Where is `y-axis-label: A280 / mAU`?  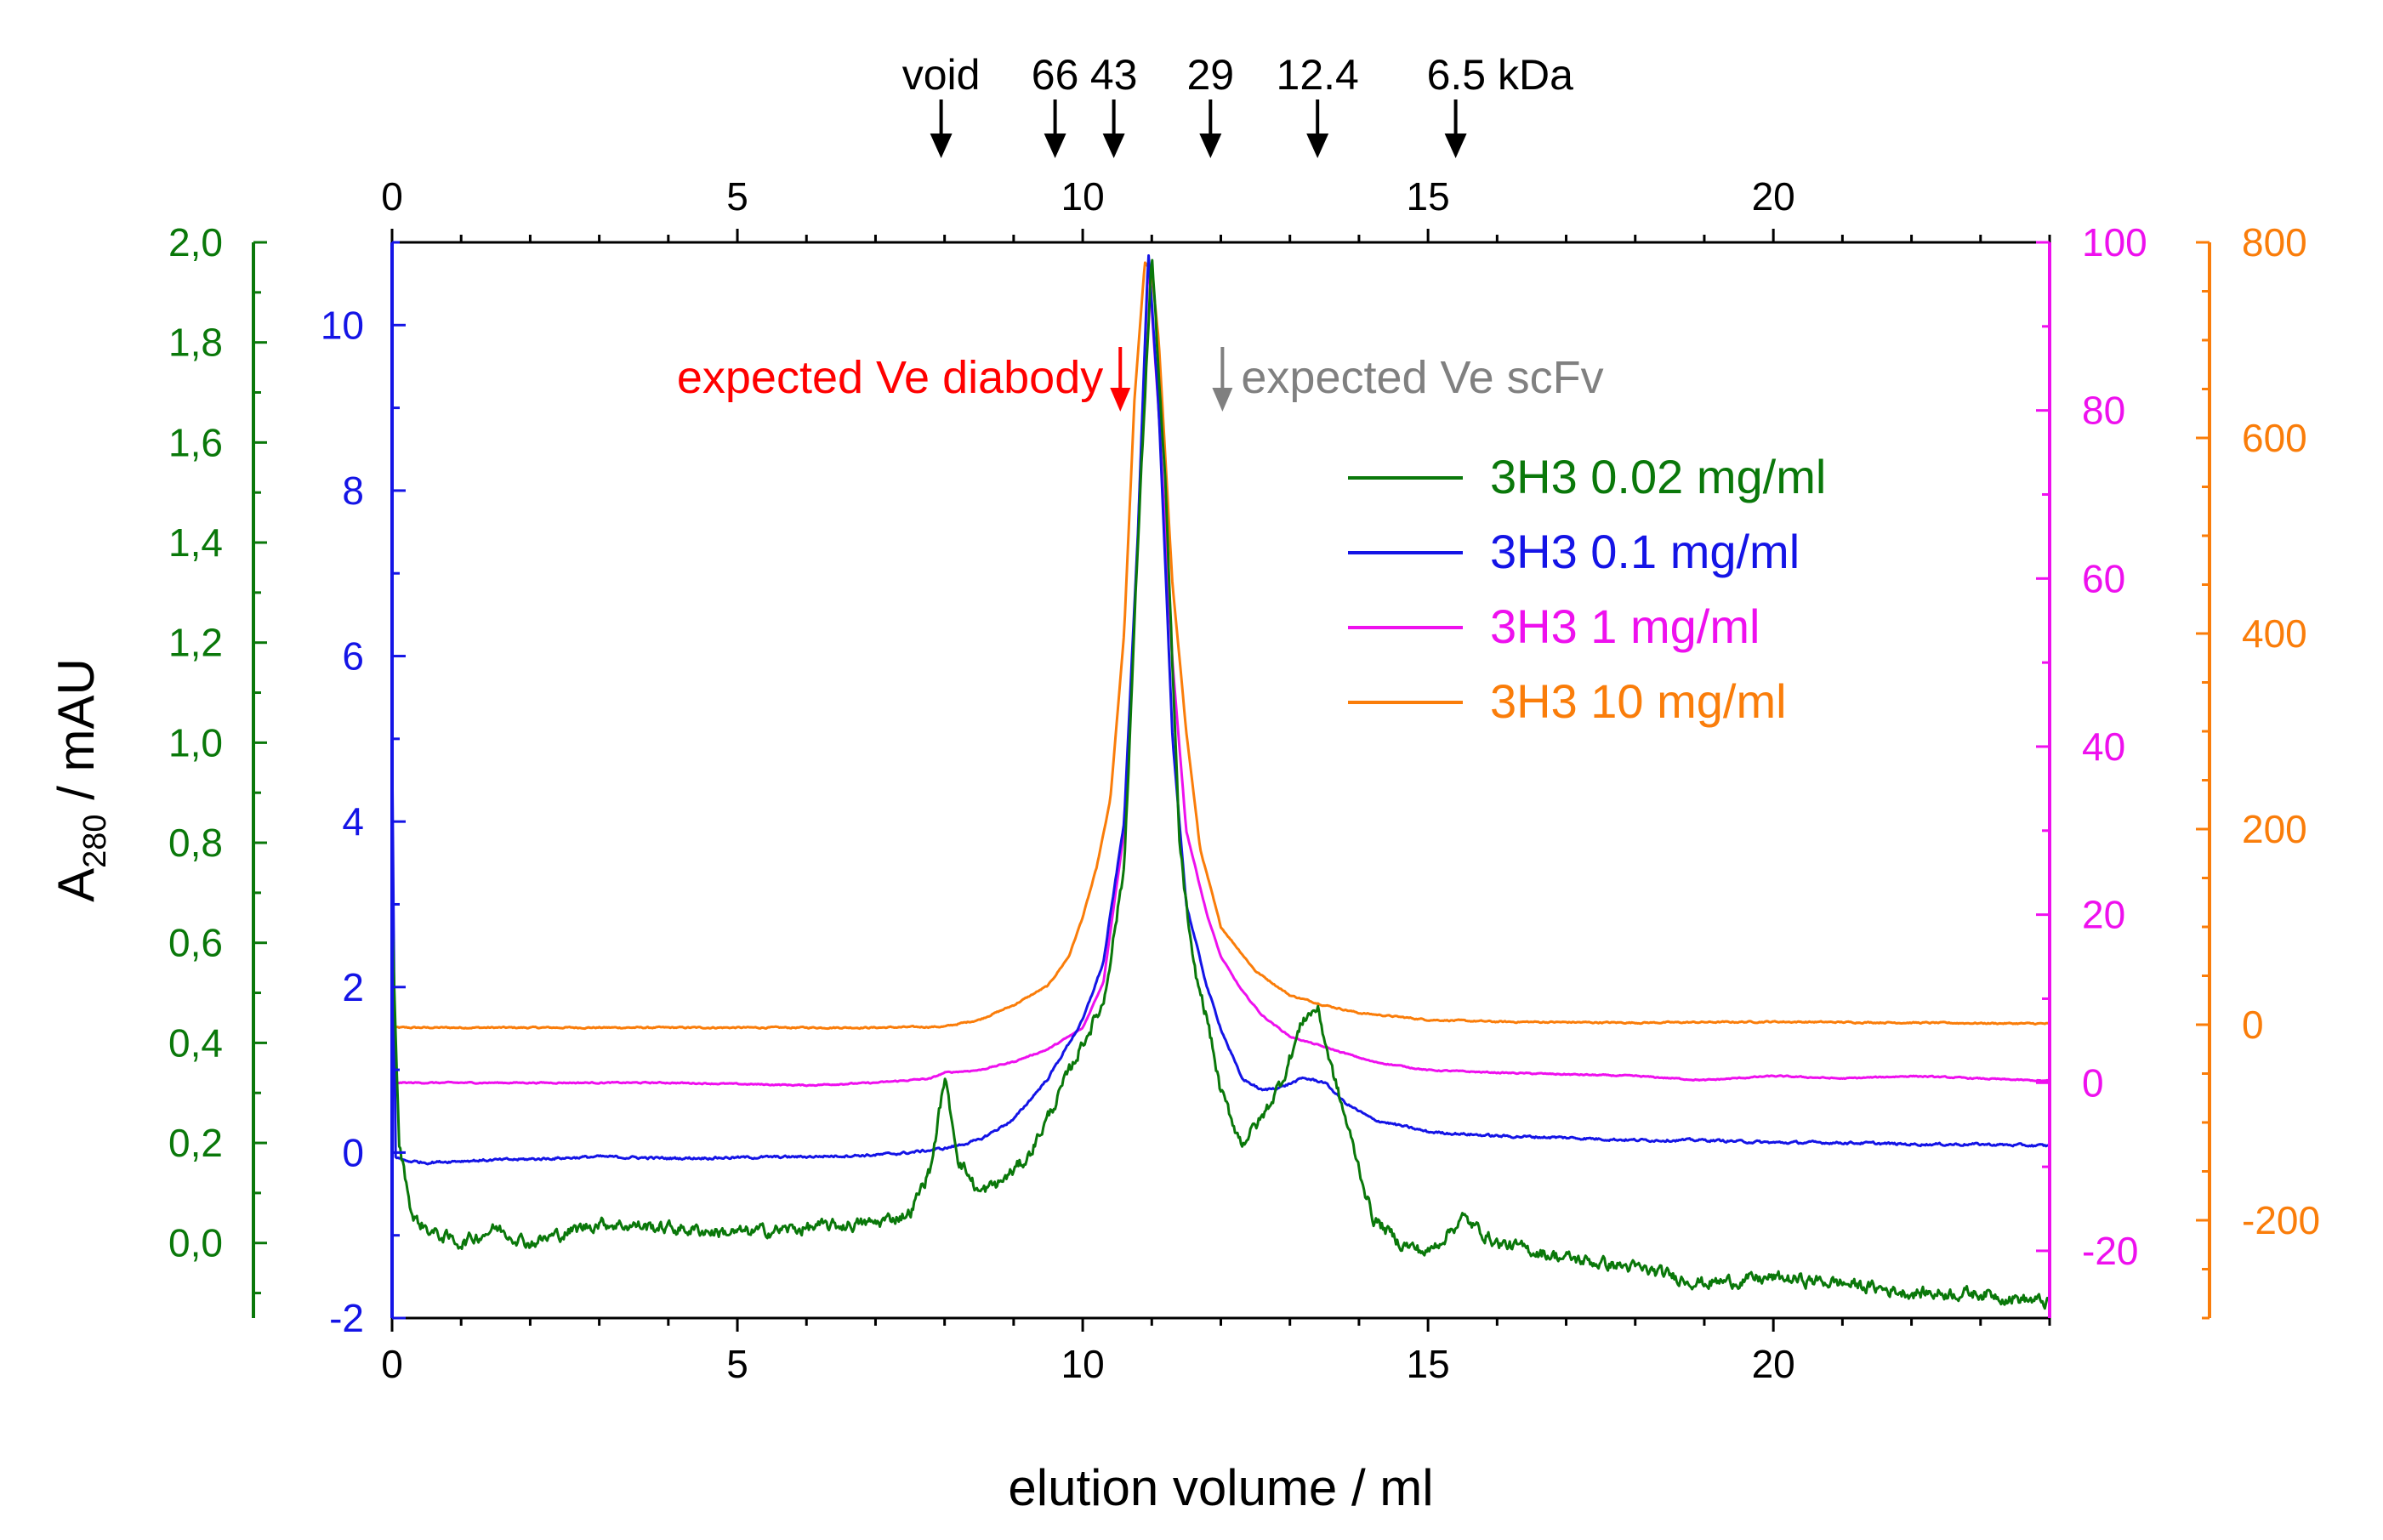 y-axis-label: A280 / mAU is located at coordinates (81, 780).